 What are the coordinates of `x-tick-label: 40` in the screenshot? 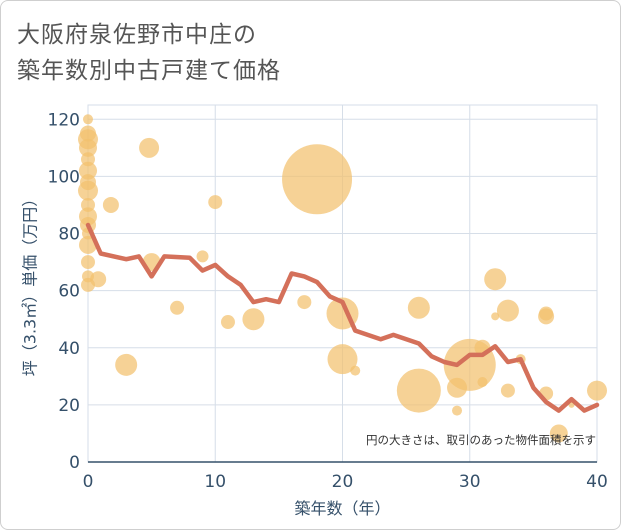 It's located at (597, 482).